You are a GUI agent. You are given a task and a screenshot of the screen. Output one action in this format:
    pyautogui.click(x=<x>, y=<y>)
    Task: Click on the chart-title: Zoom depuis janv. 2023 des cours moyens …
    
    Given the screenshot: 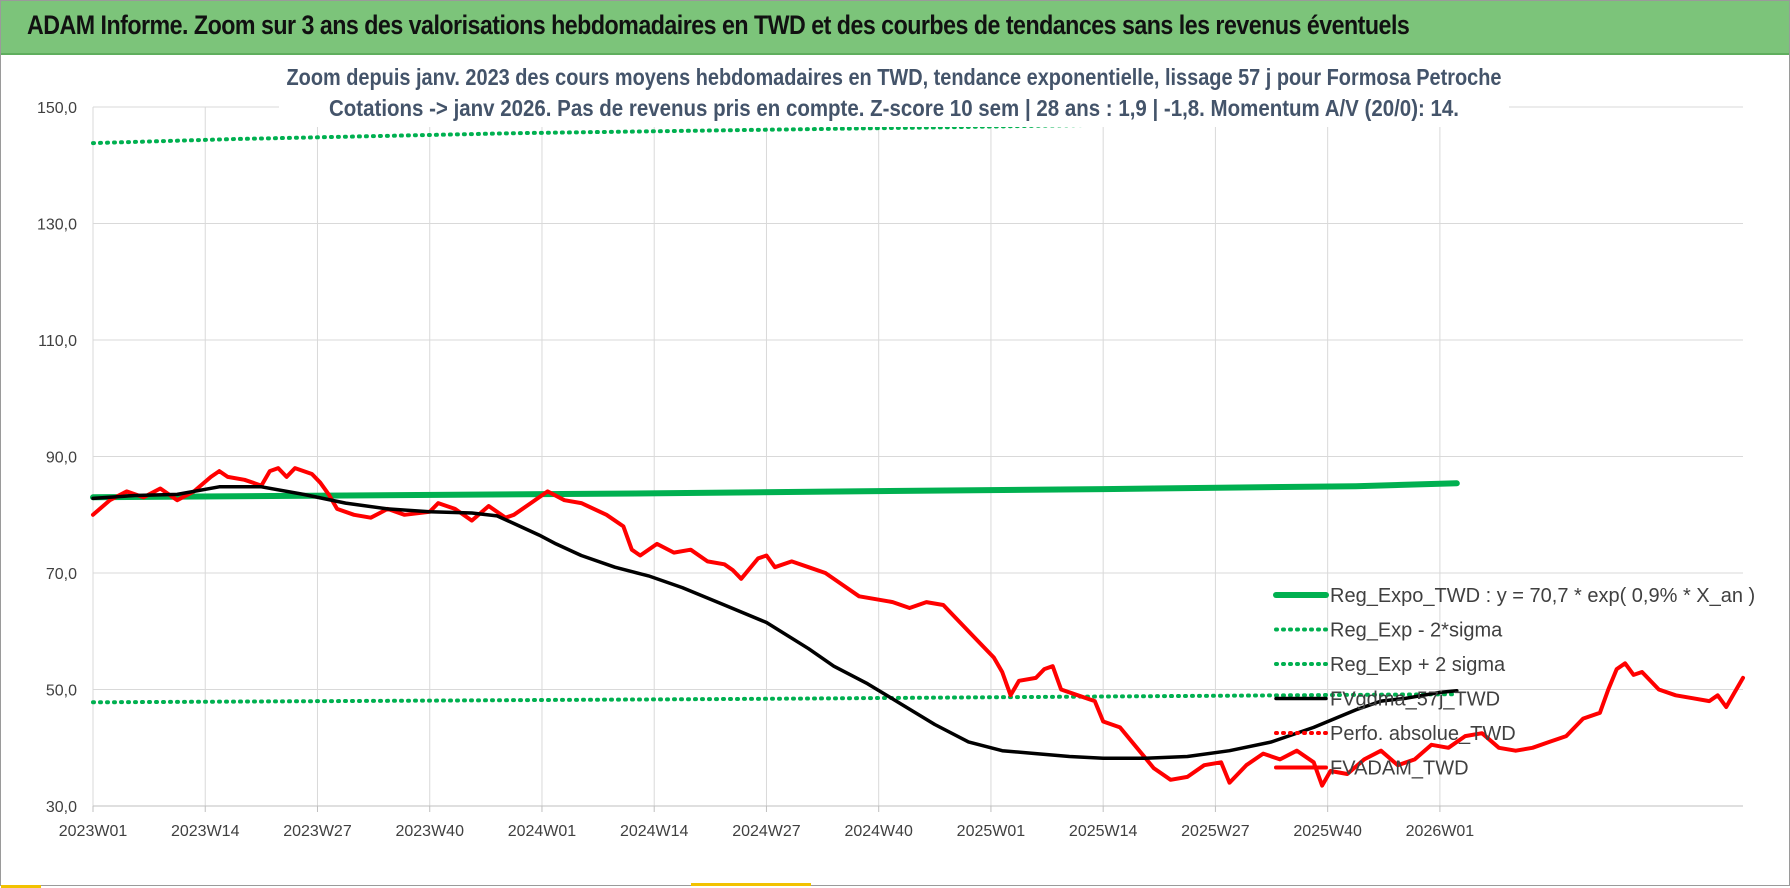 What is the action you would take?
    pyautogui.click(x=894, y=77)
    